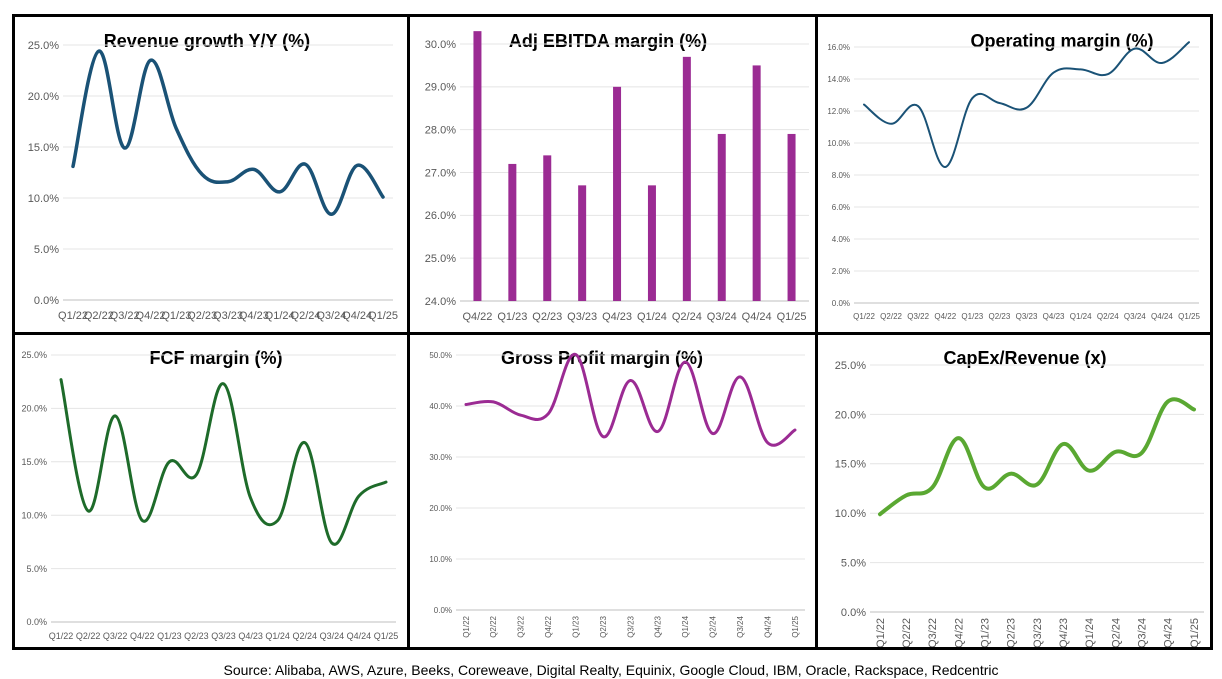 This screenshot has width=1222, height=679. Describe the element at coordinates (440, 457) in the screenshot. I see `y-tick-label: 30.0%` at that location.